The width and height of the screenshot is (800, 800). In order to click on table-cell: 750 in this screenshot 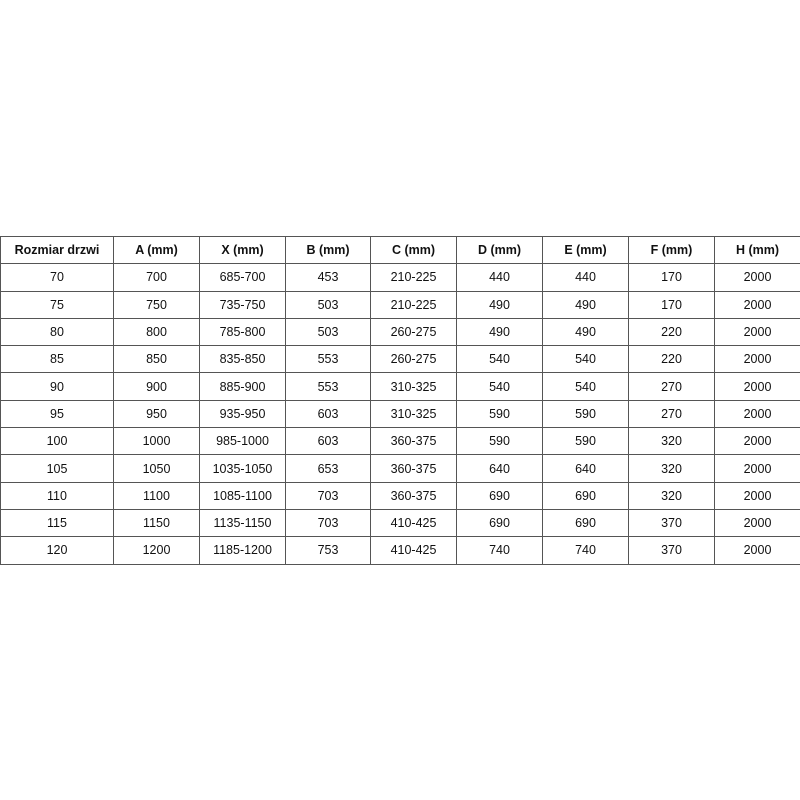, I will do `click(156, 304)`.